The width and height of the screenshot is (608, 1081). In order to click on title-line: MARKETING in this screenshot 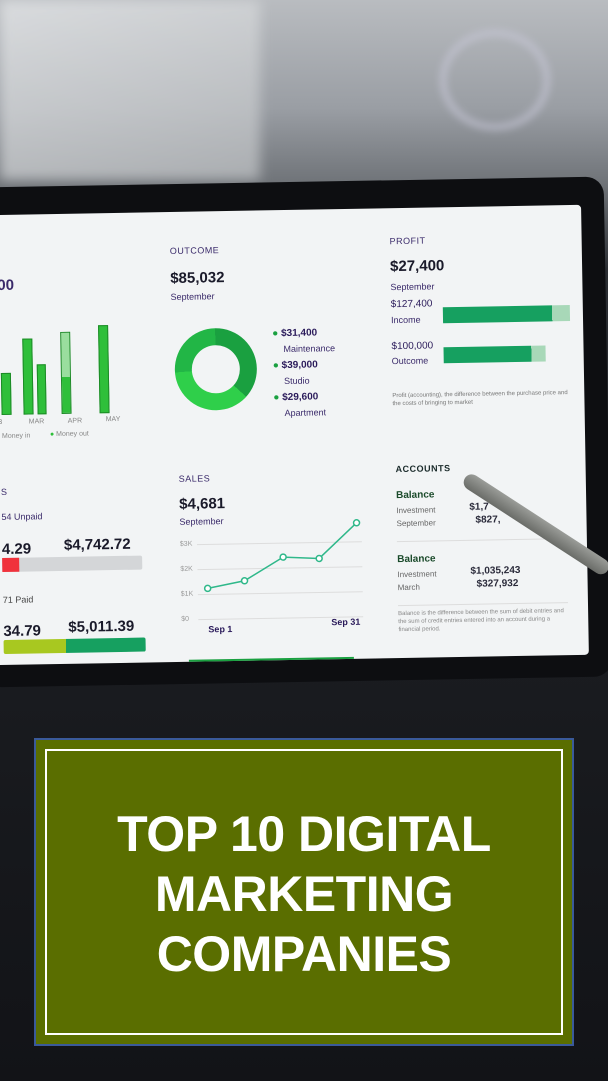, I will do `click(304, 894)`.